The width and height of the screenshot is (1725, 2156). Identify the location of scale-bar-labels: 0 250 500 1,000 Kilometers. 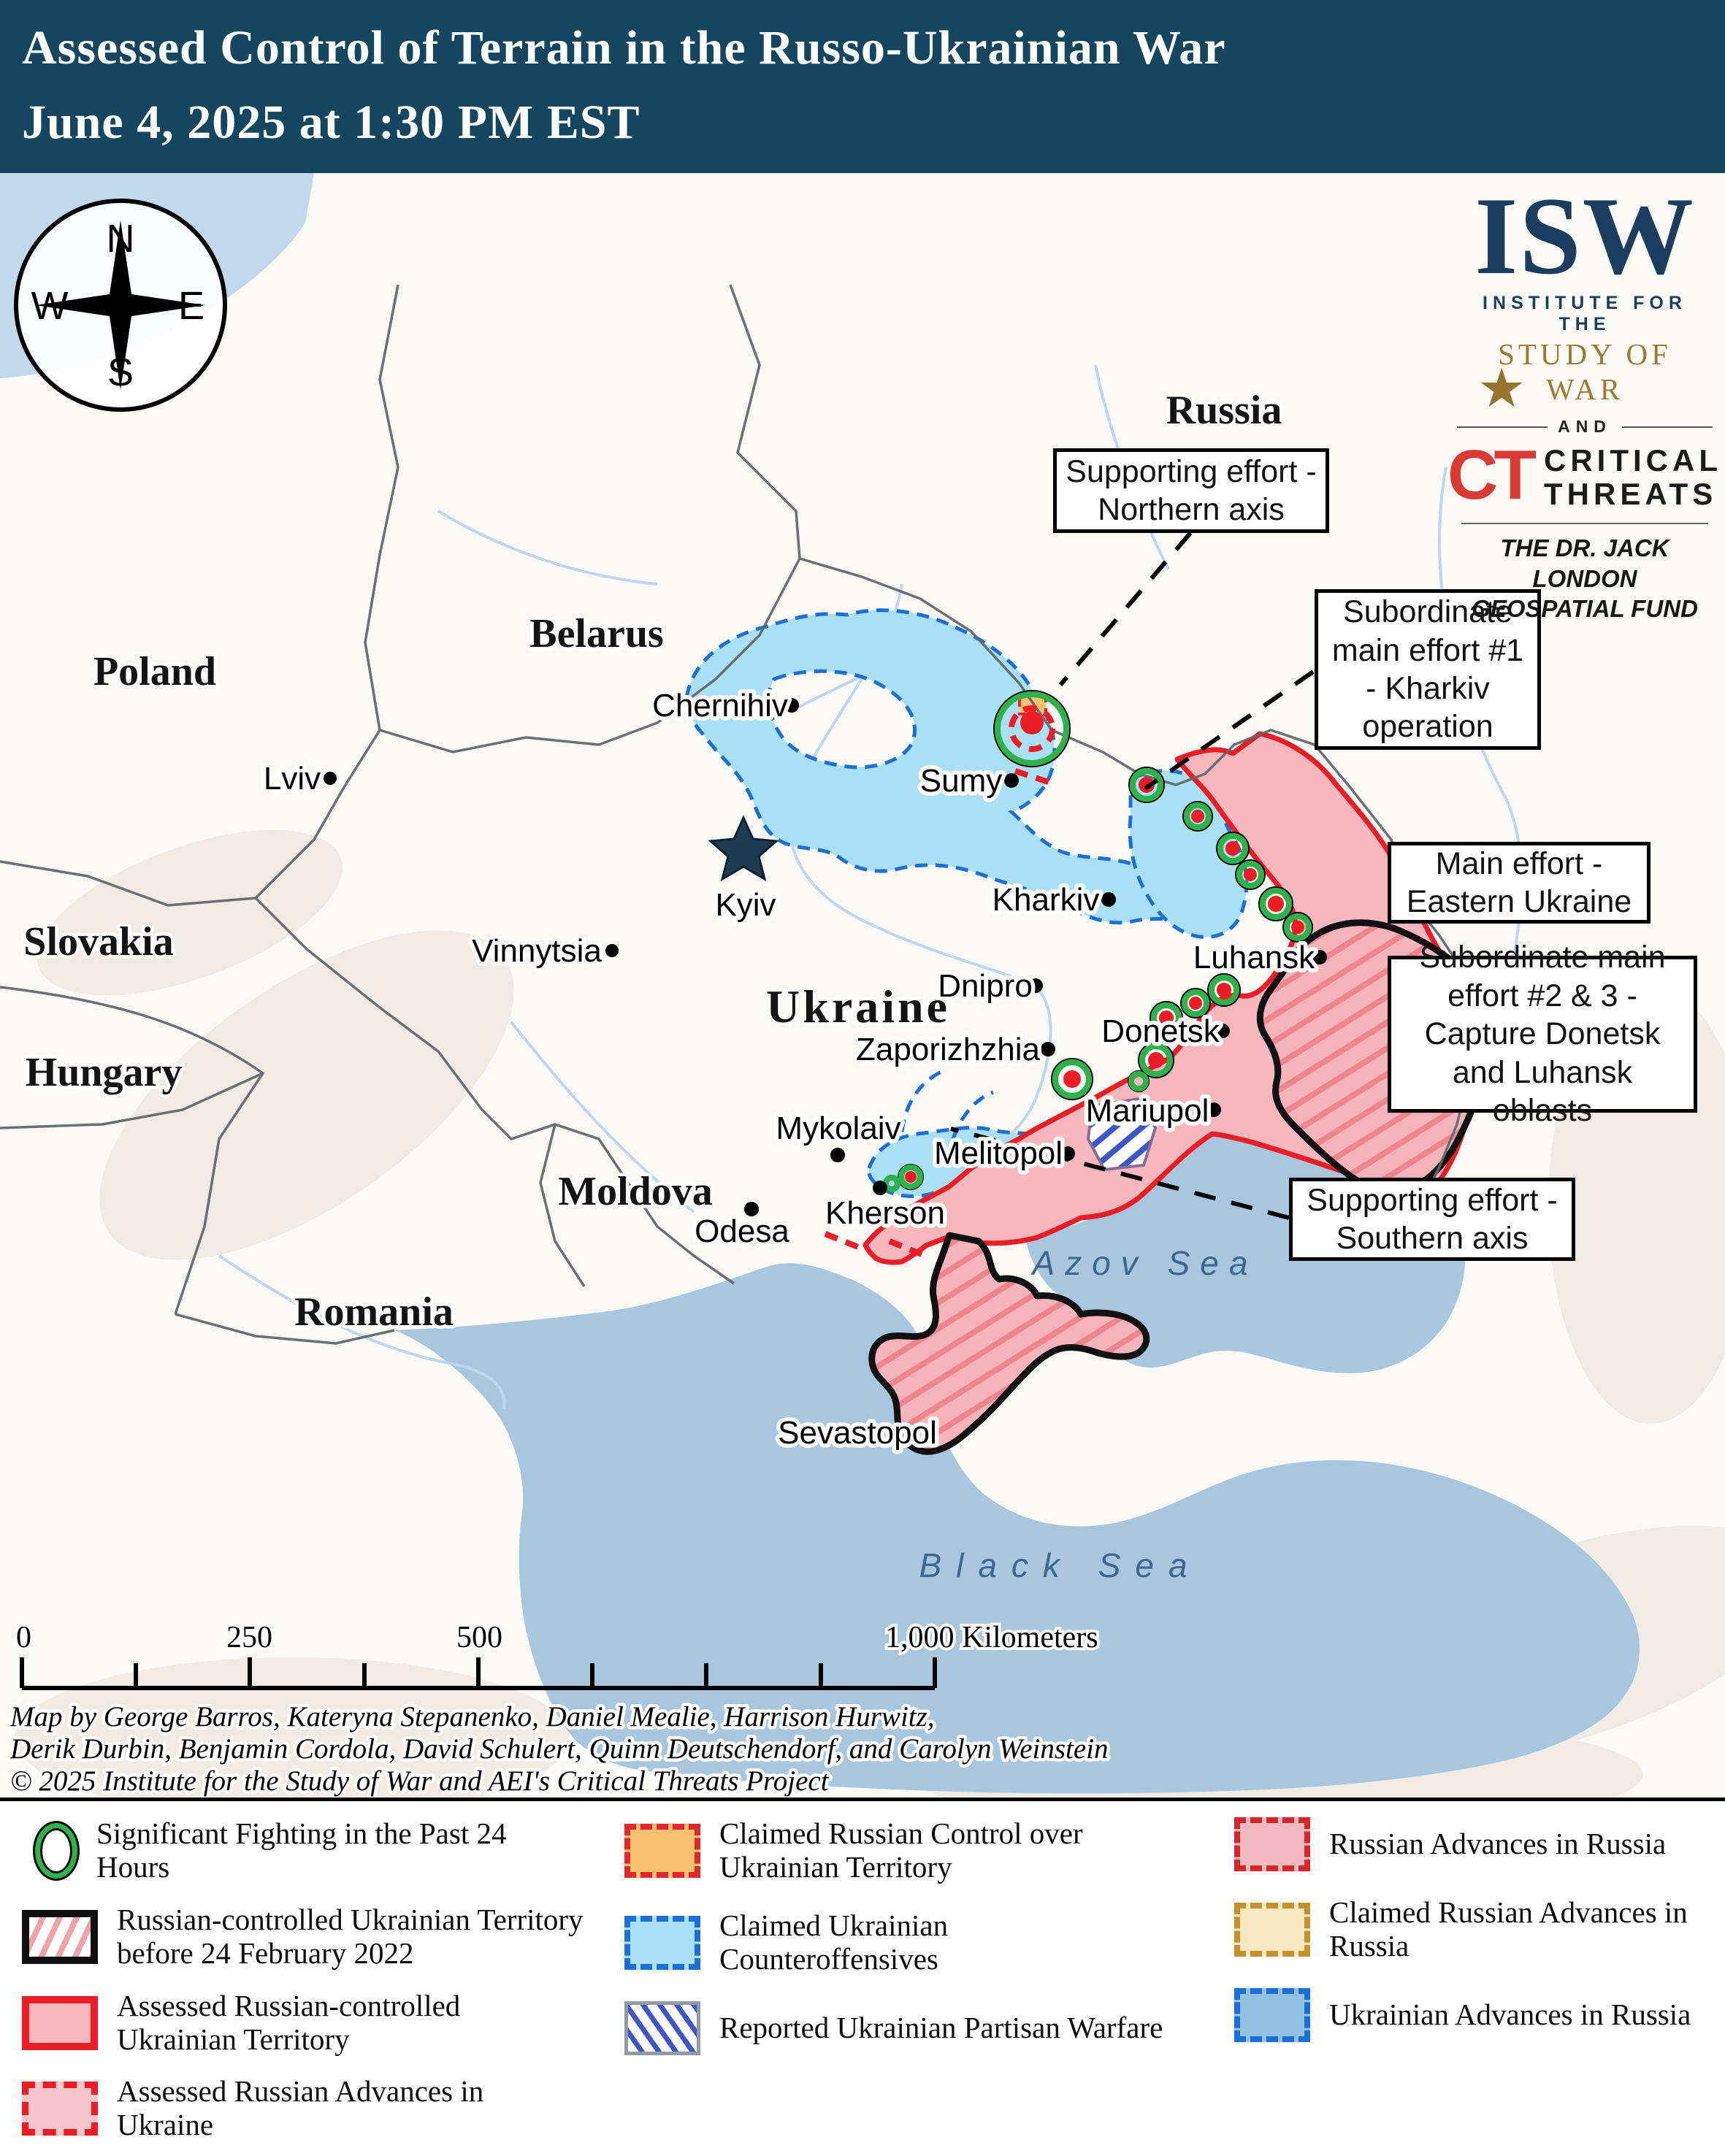
(557, 1637).